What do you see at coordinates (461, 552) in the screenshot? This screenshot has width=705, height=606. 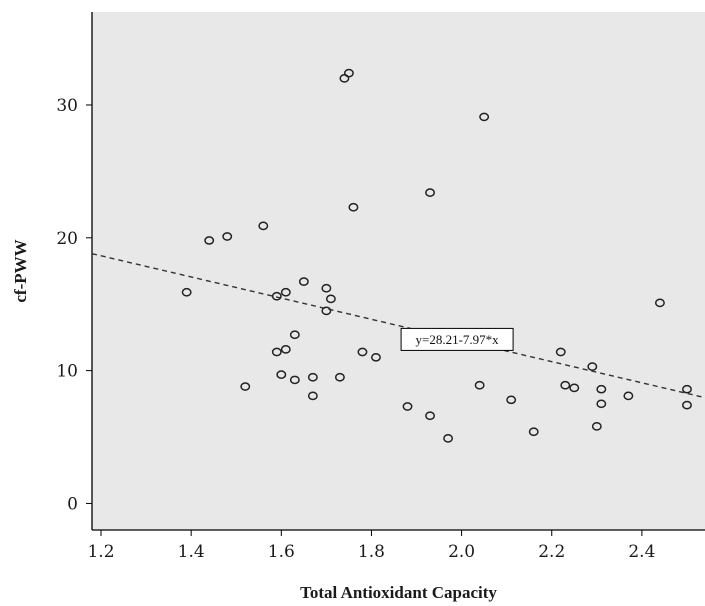 I see `x-tick-label: 2.0` at bounding box center [461, 552].